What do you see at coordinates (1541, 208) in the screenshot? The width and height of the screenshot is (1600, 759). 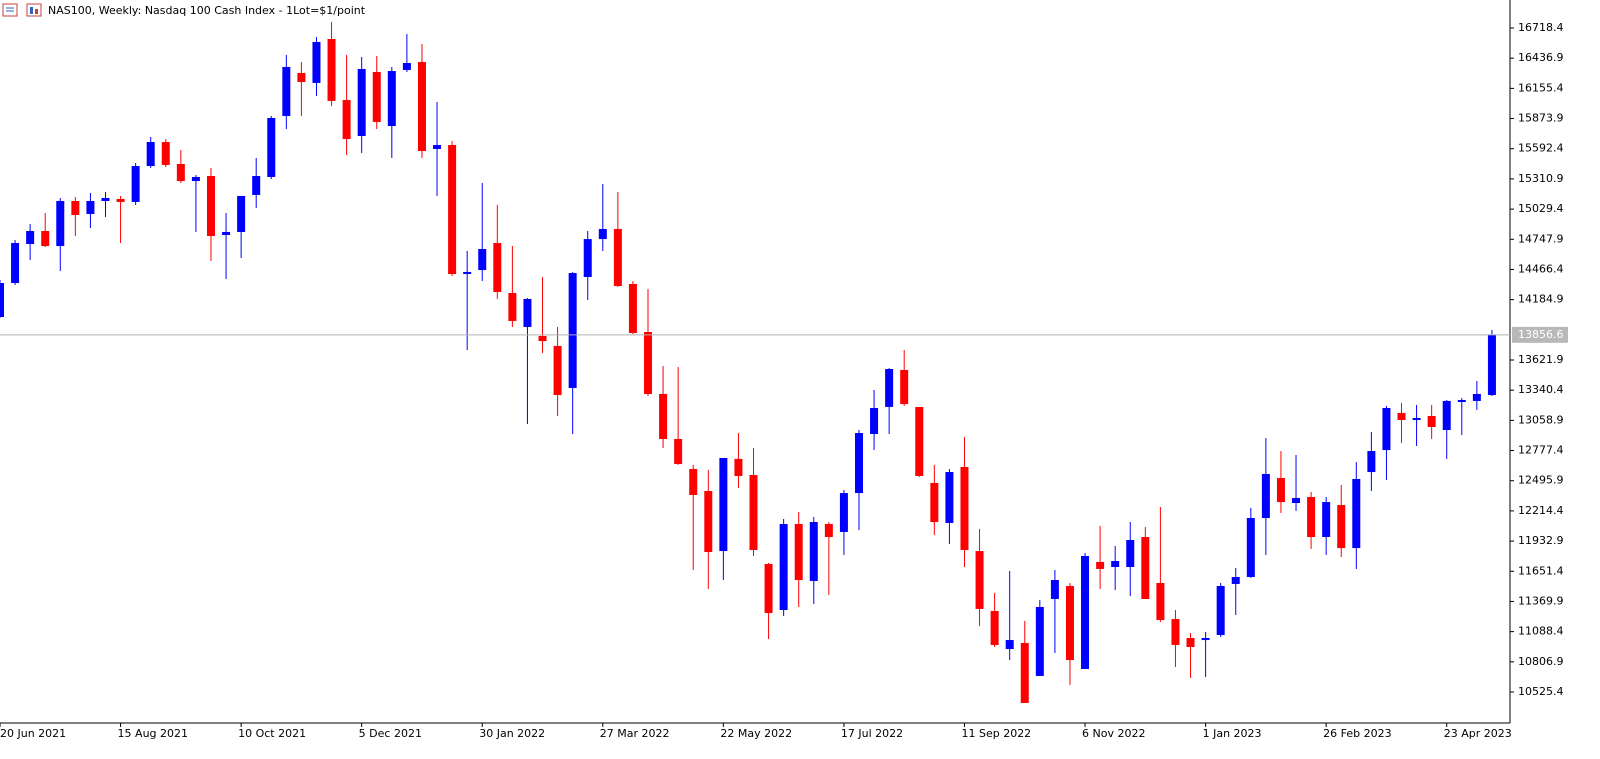 I see `y-tick-label: 15029.4` at bounding box center [1541, 208].